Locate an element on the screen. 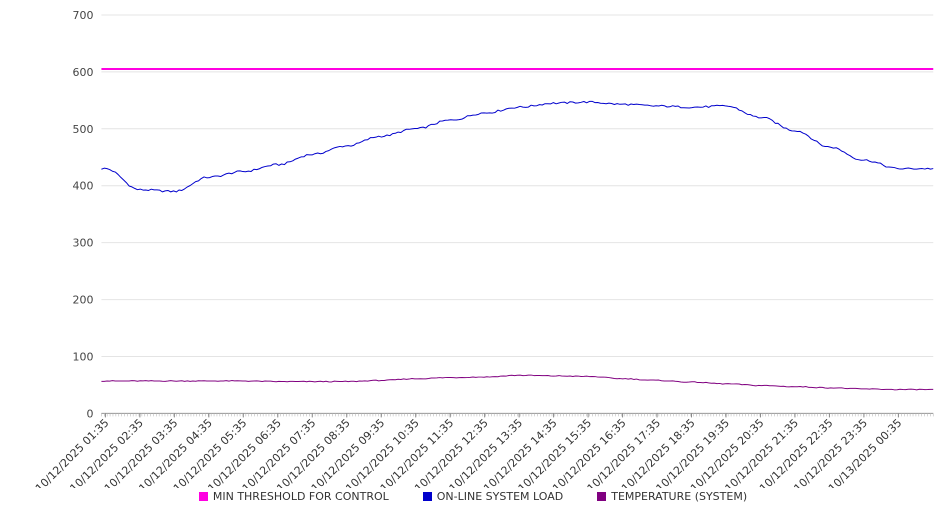 This screenshot has height=526, width=946. legend-item-temperature-system: TEMPERATURE (SYSTEM) is located at coordinates (672, 496).